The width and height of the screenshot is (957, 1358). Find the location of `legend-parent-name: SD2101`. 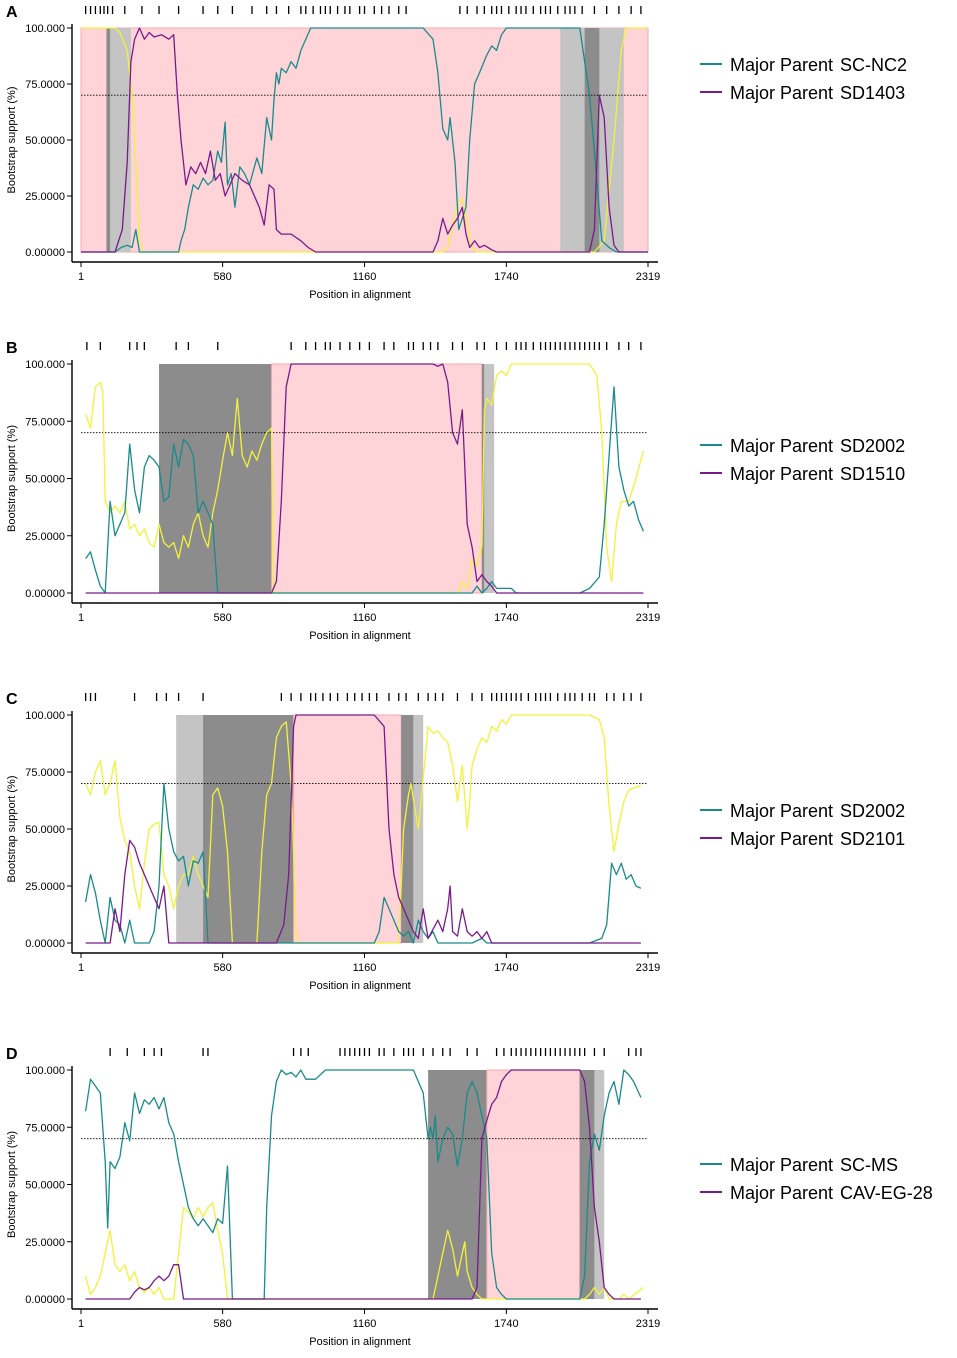

legend-parent-name: SD2101 is located at coordinates (872, 839).